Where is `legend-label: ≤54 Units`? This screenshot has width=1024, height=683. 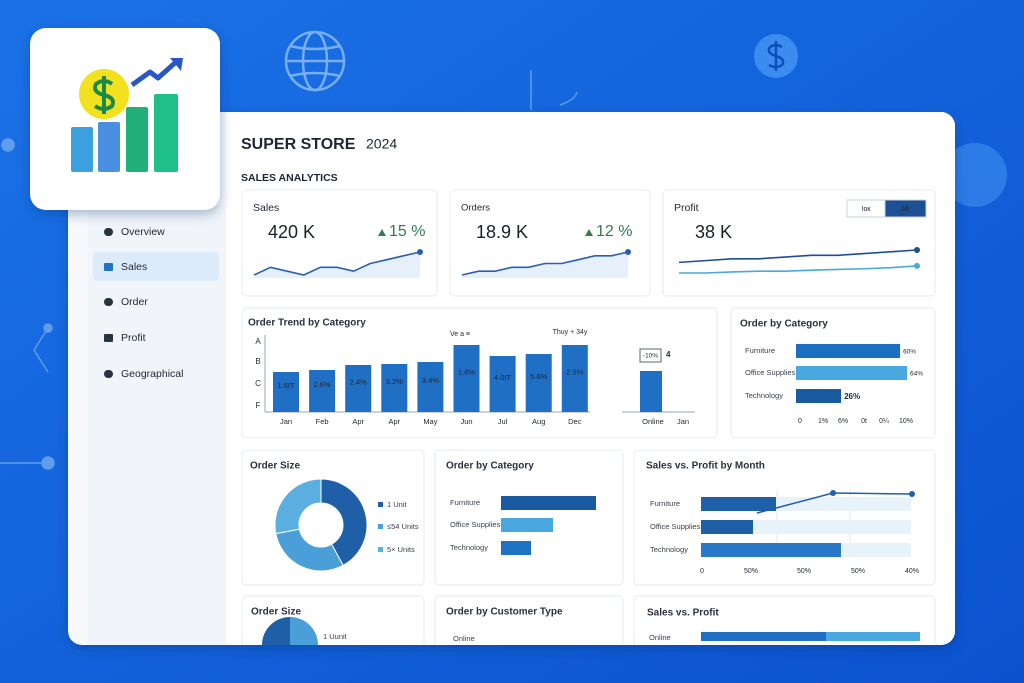 legend-label: ≤54 Units is located at coordinates (403, 526).